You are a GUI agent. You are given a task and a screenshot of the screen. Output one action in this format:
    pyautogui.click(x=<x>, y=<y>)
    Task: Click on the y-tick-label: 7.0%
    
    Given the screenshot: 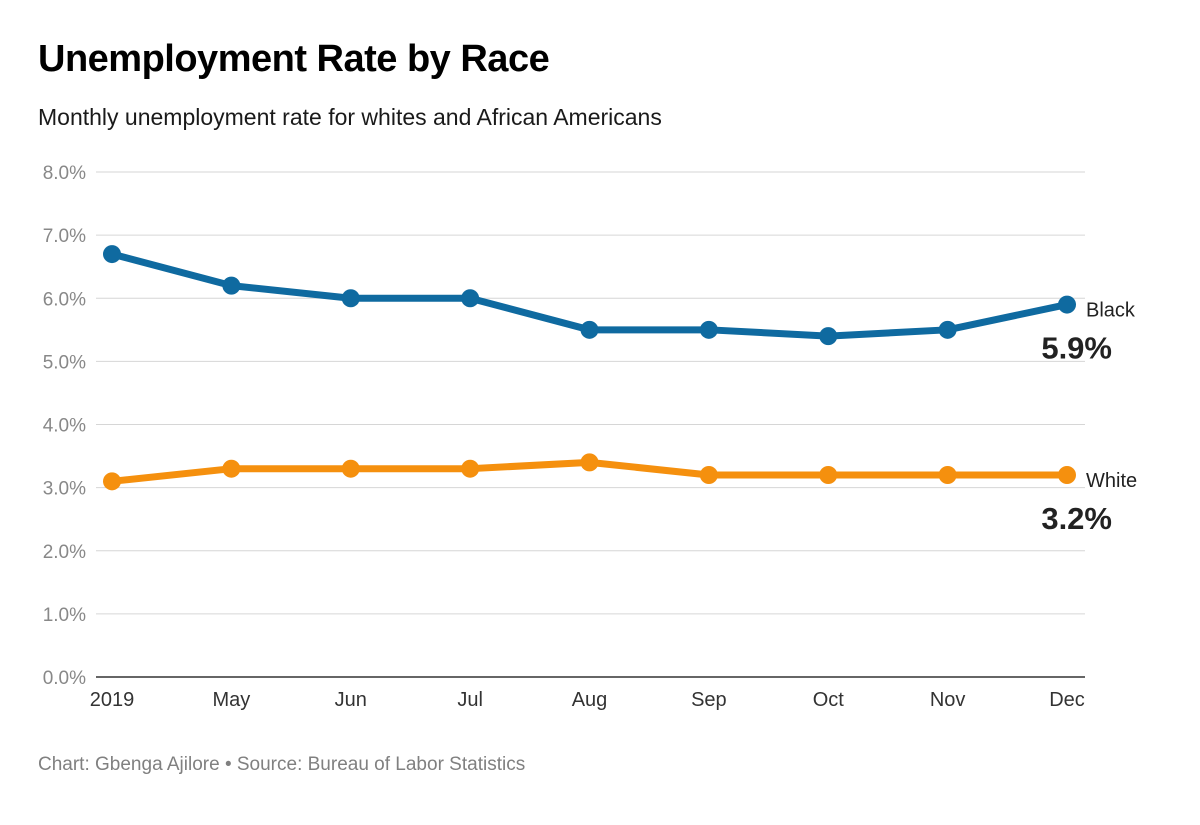 What is the action you would take?
    pyautogui.click(x=64, y=236)
    